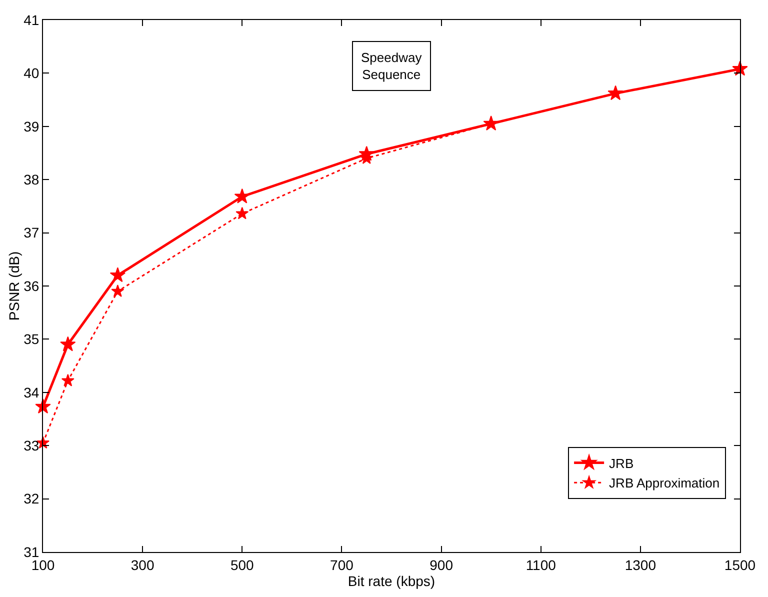  I want to click on legend-label: JRB, so click(621, 463).